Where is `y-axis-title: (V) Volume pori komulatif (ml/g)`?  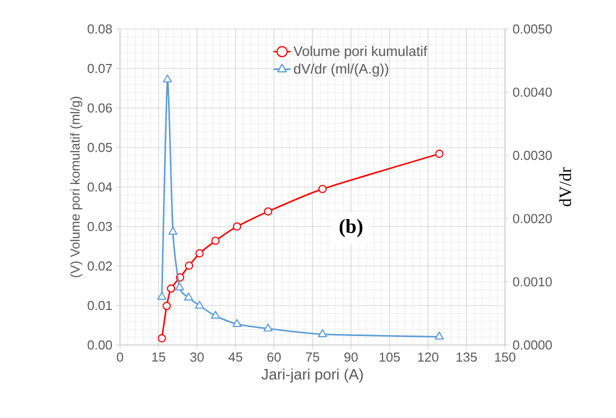 y-axis-title: (V) Volume pori komulatif (ml/g) is located at coordinates (76, 187).